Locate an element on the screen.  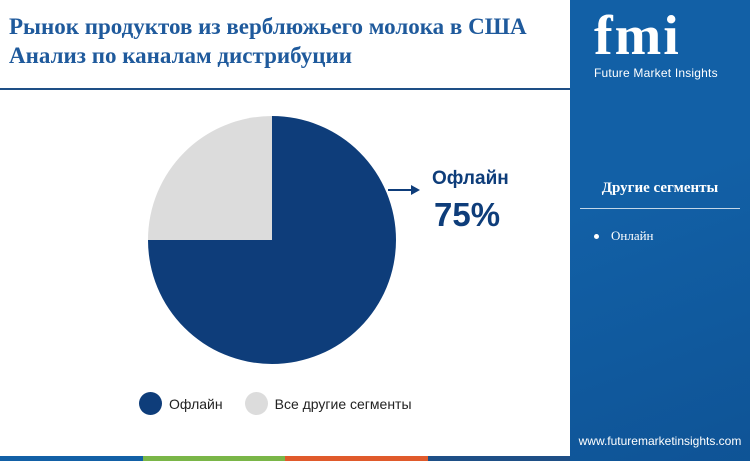
bottom-color-bar is located at coordinates (285, 458).